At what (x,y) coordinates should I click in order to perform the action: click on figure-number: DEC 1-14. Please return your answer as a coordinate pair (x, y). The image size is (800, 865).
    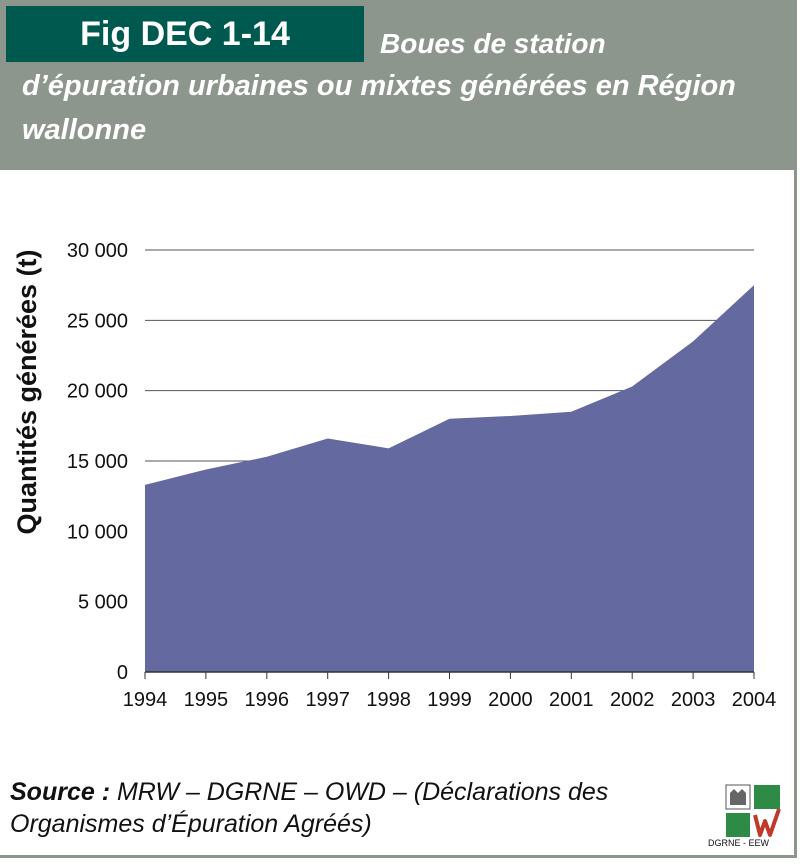
    Looking at the image, I should click on (215, 34).